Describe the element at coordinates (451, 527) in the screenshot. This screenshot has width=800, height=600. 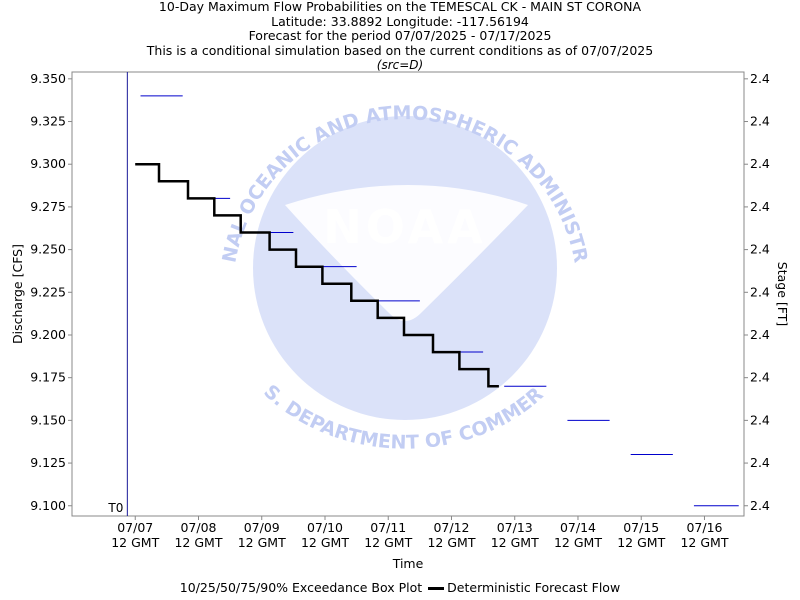
I see `x-tick-date: 07/12` at that location.